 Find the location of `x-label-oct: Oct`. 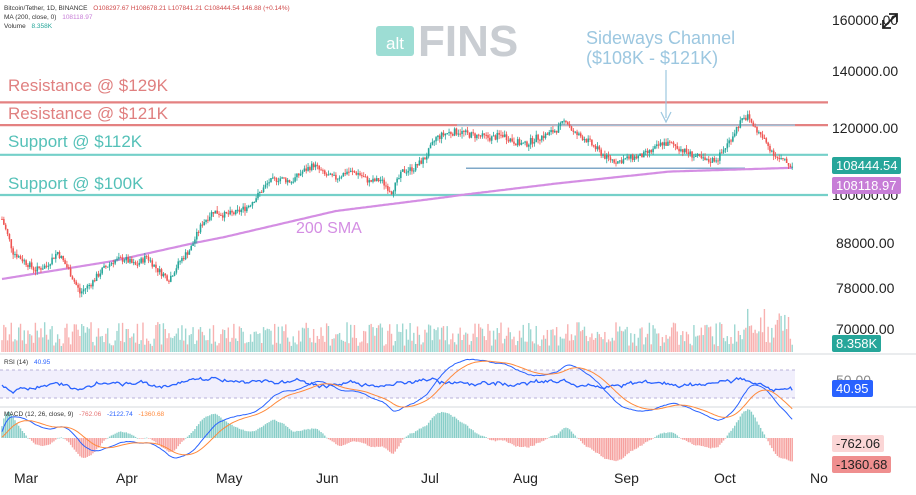

x-label-oct: Oct is located at coordinates (725, 478).